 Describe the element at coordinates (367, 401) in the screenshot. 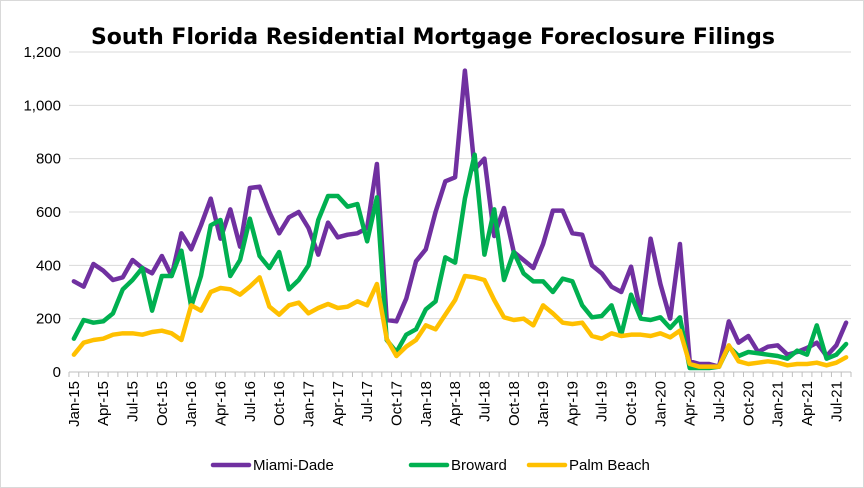

I see `x-tick-label: Jul-17` at that location.